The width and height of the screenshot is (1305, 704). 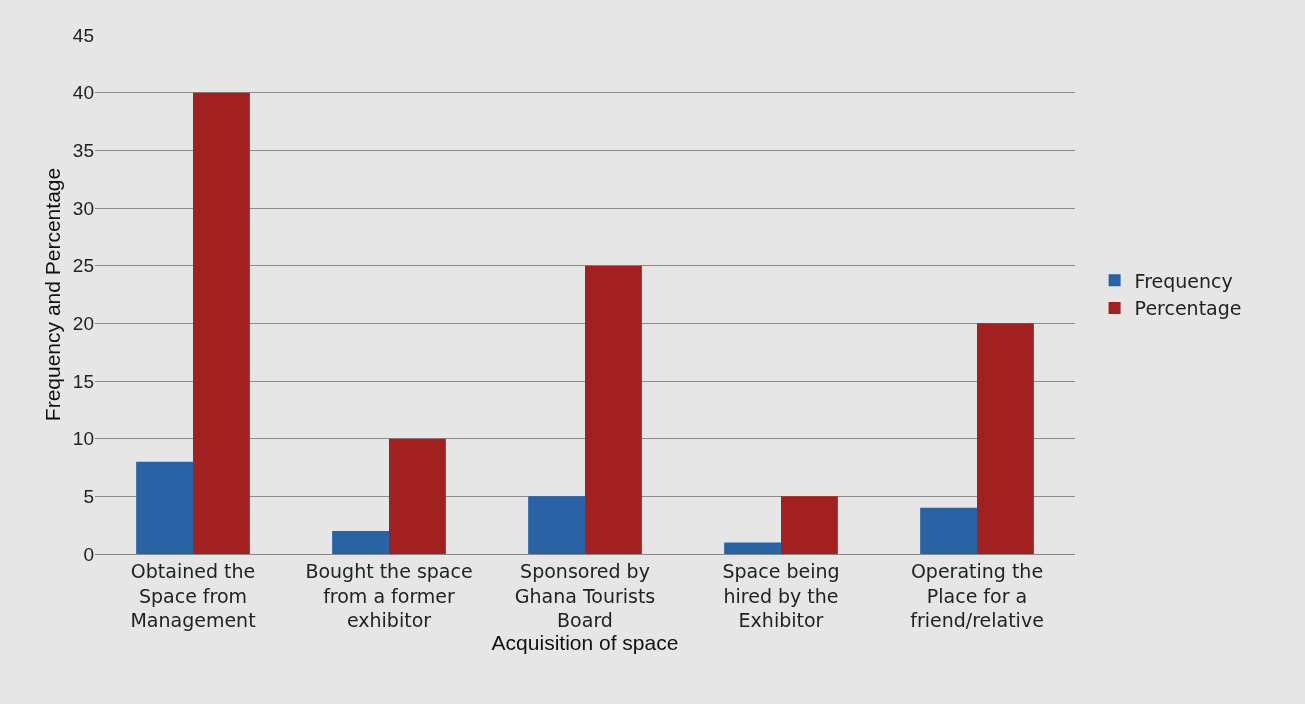 What do you see at coordinates (83, 381) in the screenshot?
I see `y-tick-label: 15` at bounding box center [83, 381].